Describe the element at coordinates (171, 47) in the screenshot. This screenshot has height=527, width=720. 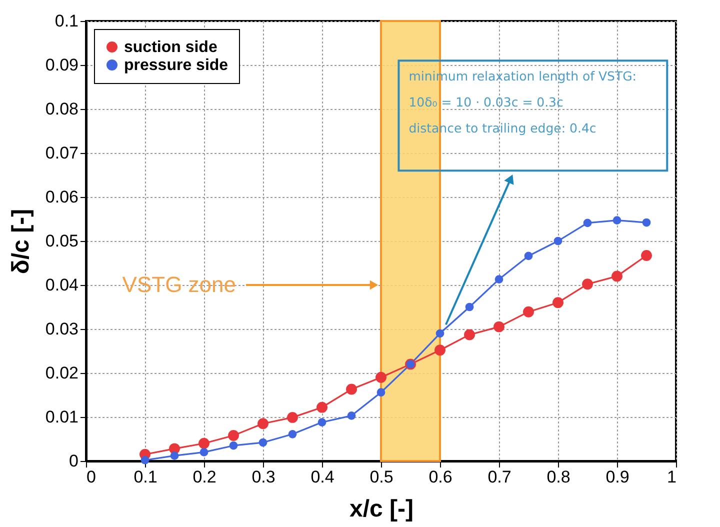
I see `legend-label: suction side` at that location.